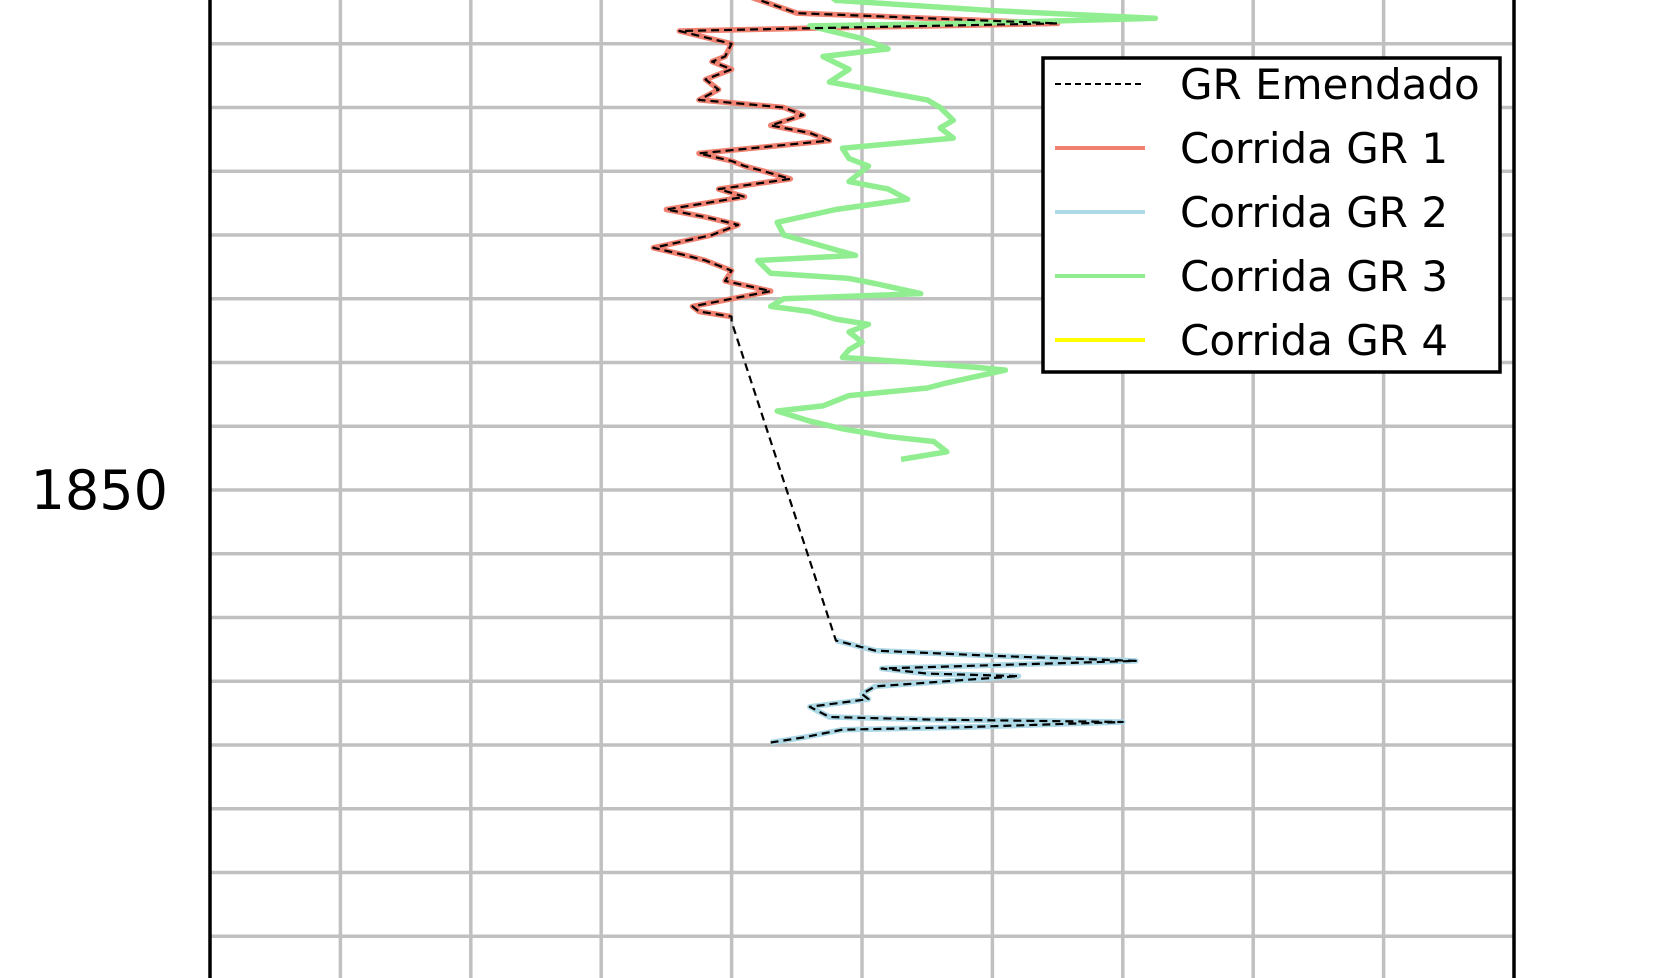  What do you see at coordinates (1314, 212) in the screenshot?
I see `legend-label: Corrida GR 2` at bounding box center [1314, 212].